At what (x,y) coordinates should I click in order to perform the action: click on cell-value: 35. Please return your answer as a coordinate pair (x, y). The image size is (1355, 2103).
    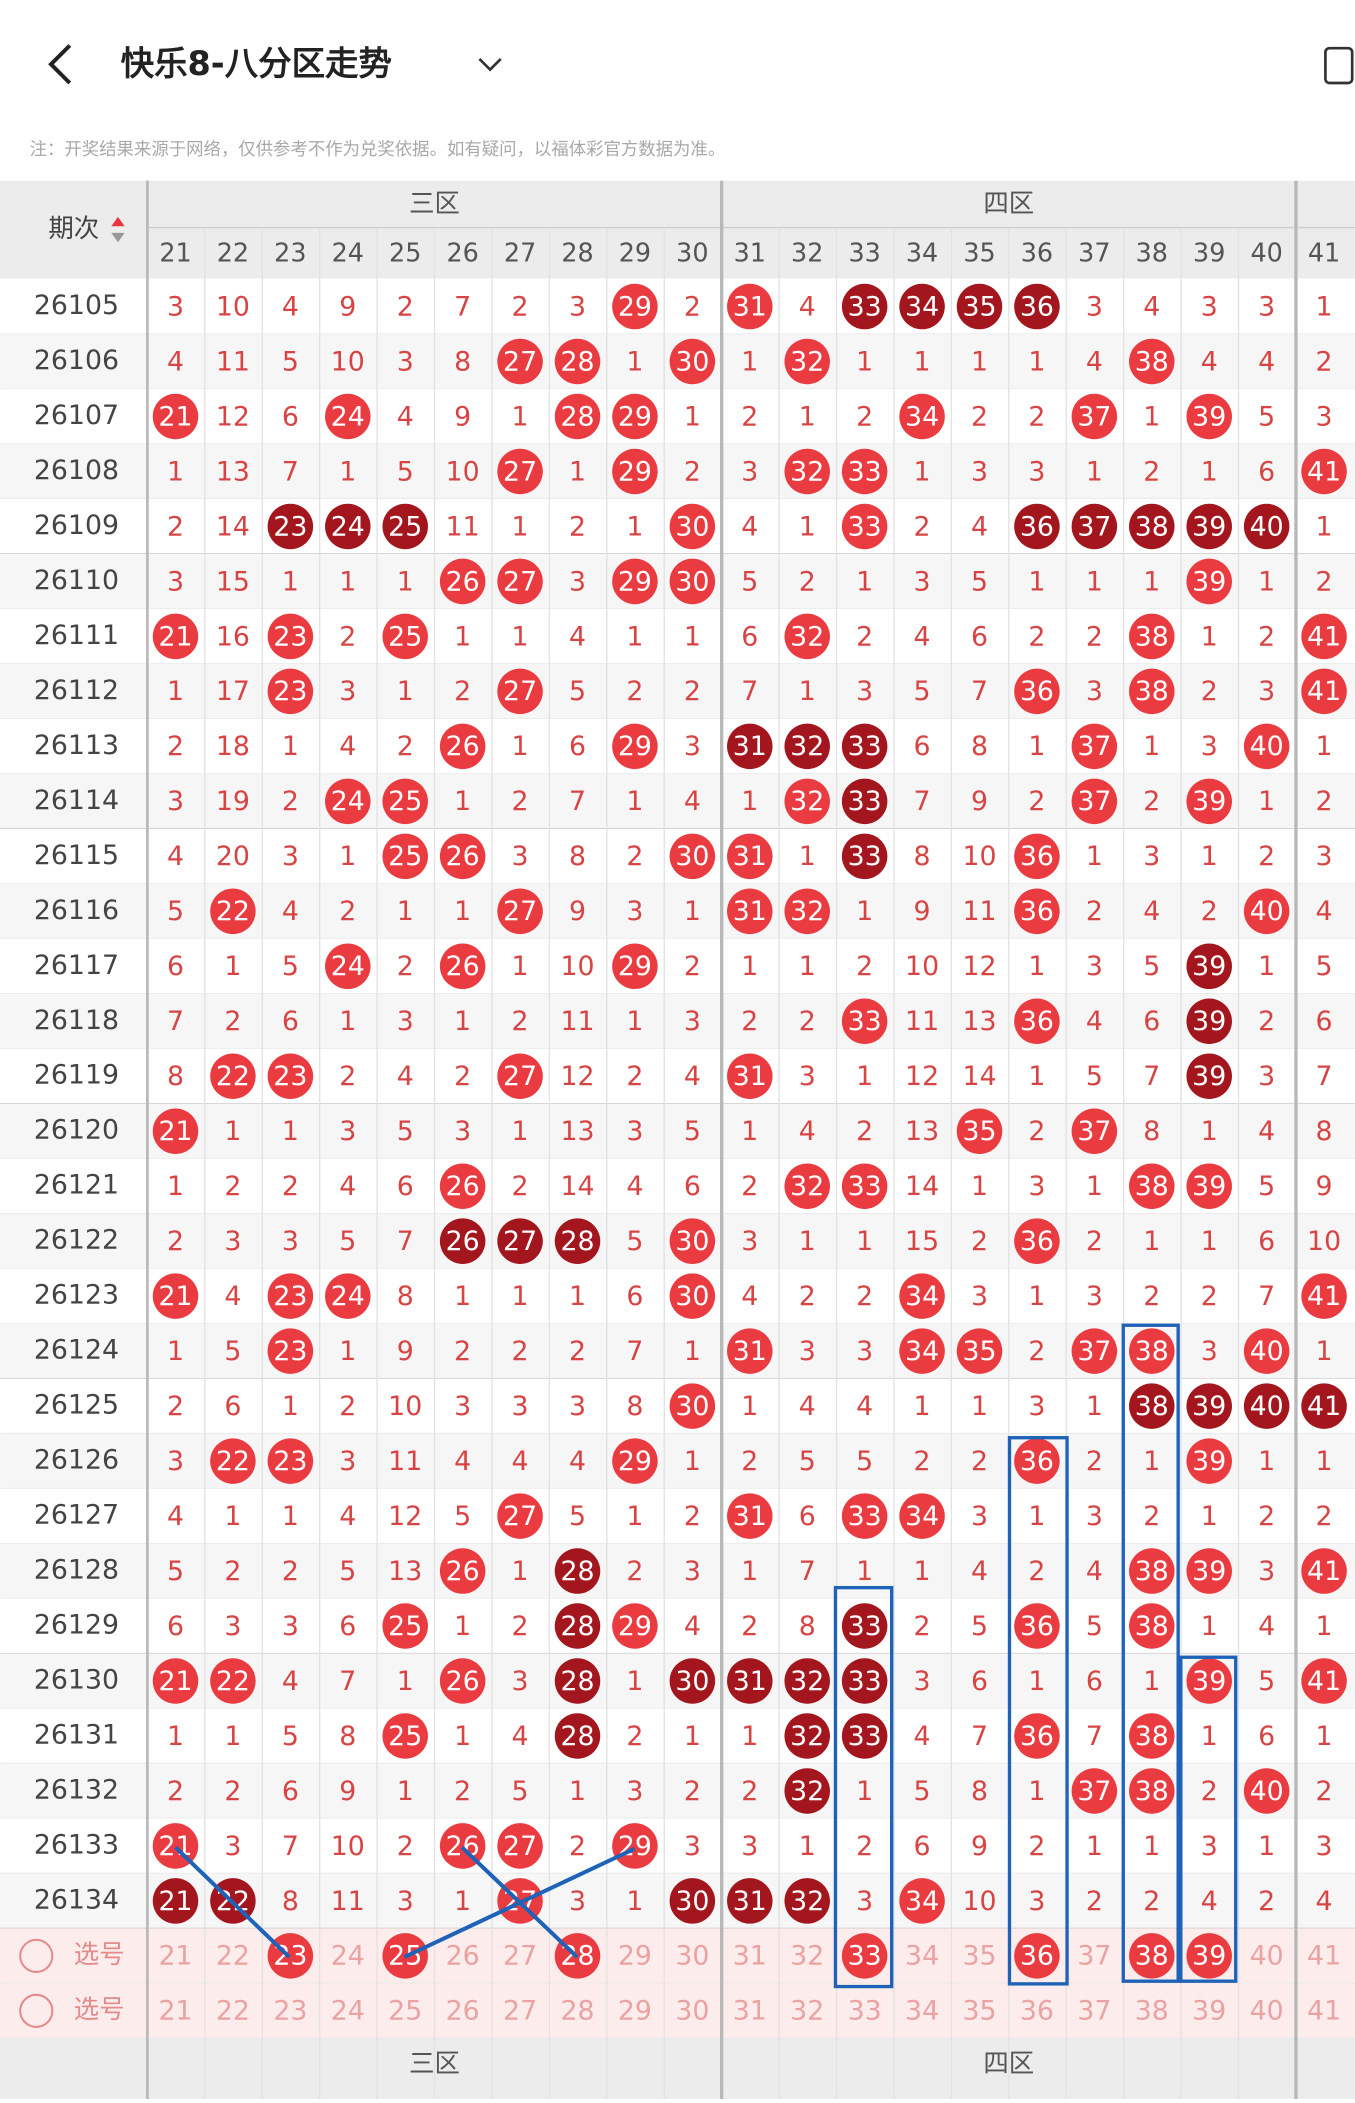
    Looking at the image, I should click on (979, 306).